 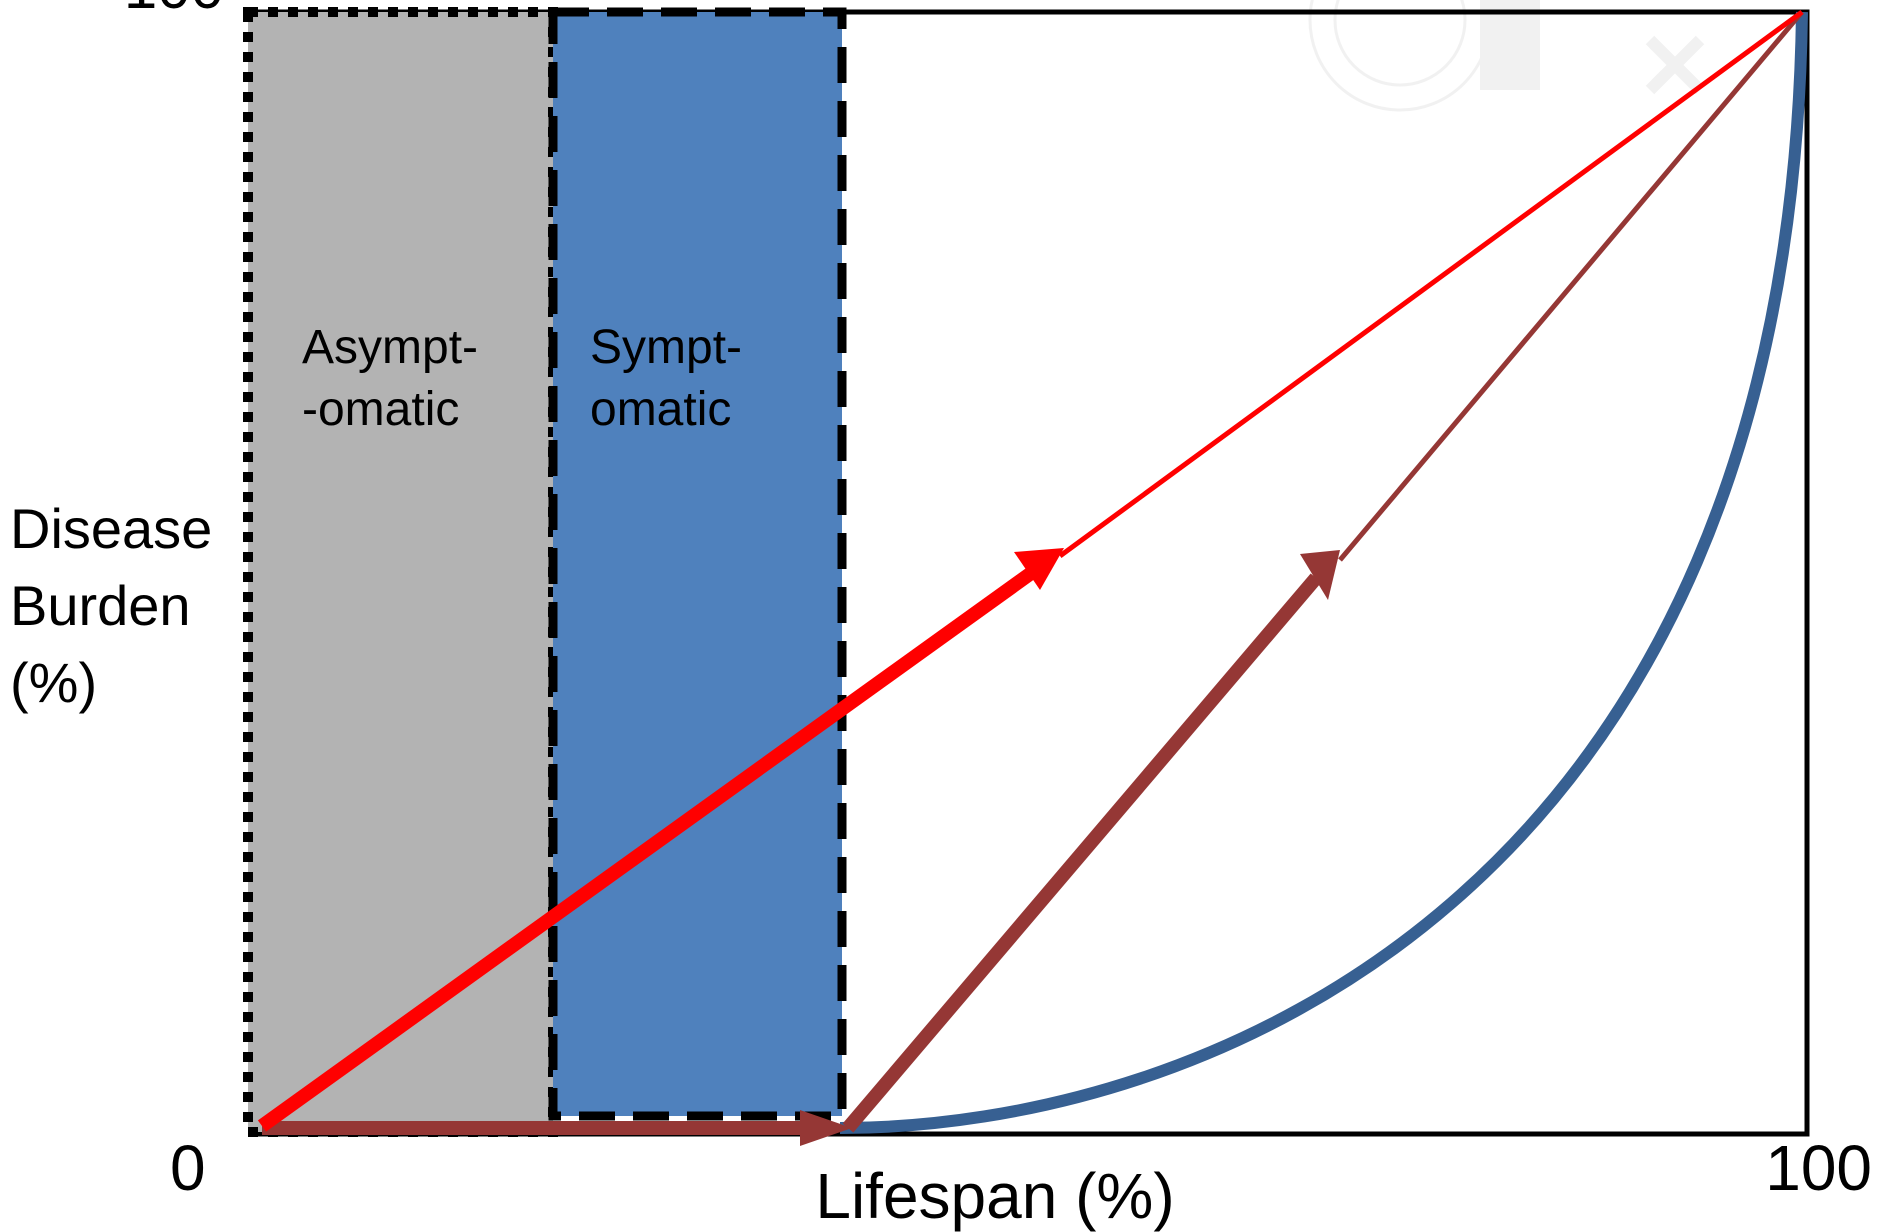 I want to click on asymptomatic-label-line-2: -omatic, so click(x=380, y=409).